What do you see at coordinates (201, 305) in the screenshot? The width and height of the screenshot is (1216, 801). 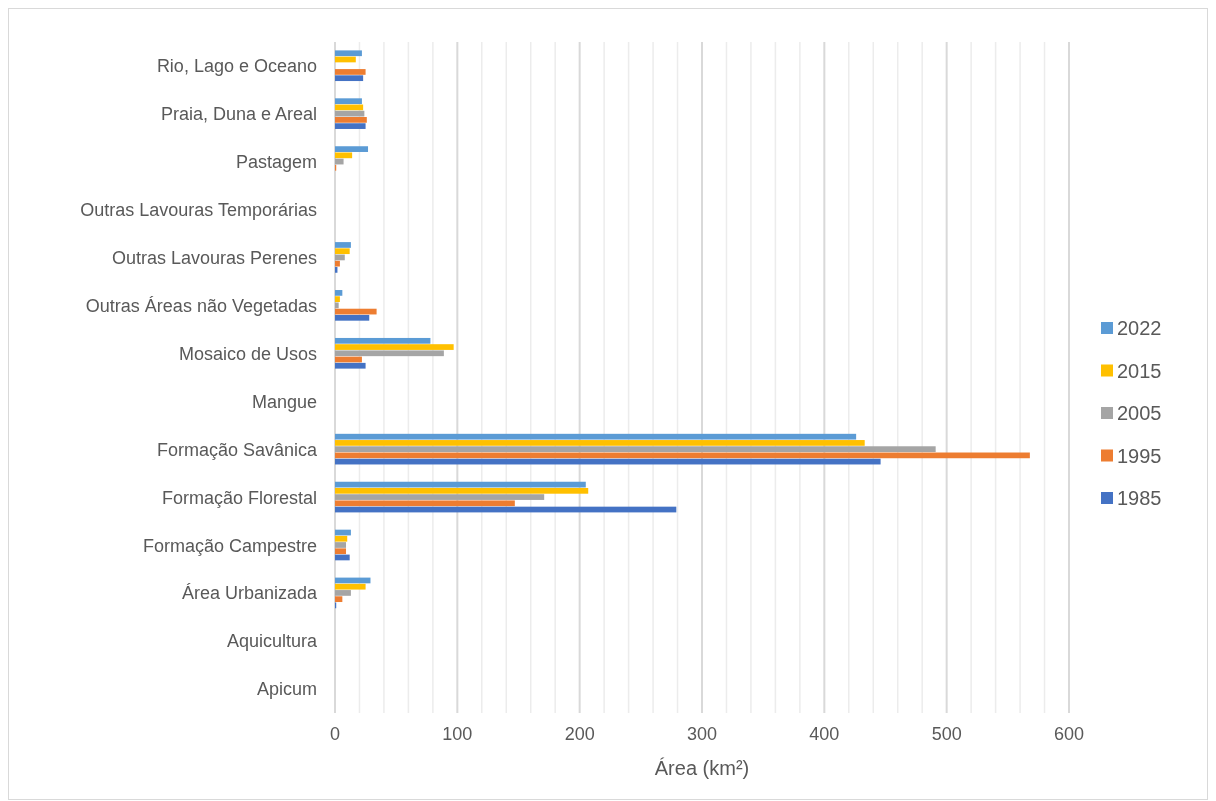 I see `y-tick-label: Outras Áreas não Vegetadas` at bounding box center [201, 305].